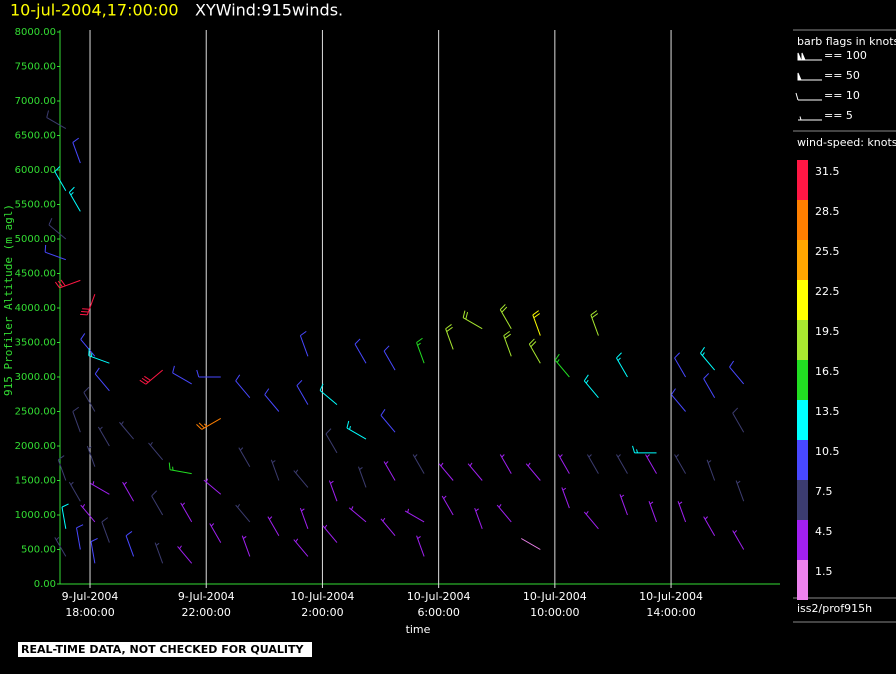  I want to click on x-tick-label: 9-Jul-2004, so click(206, 596).